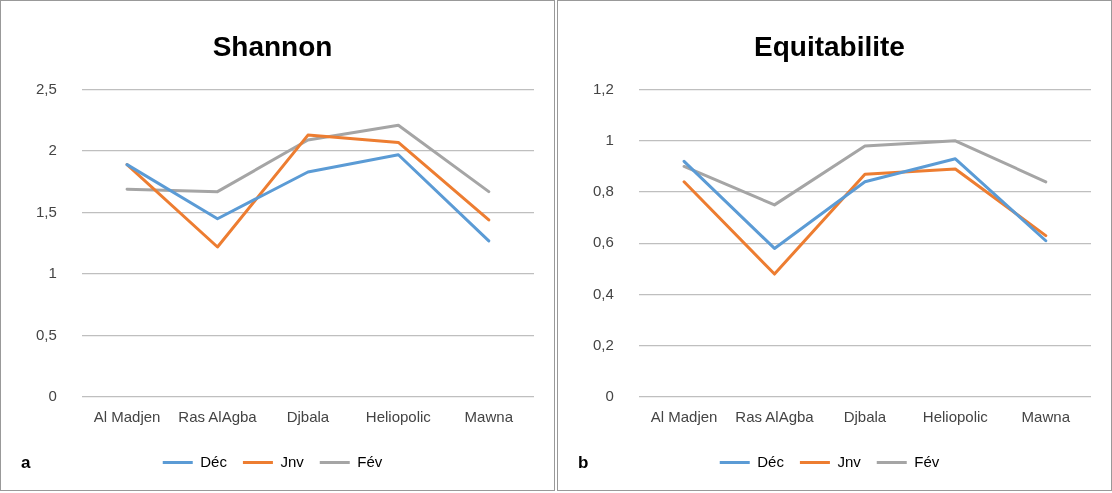 The image size is (1112, 493). Describe the element at coordinates (26, 462) in the screenshot. I see `text: a` at that location.